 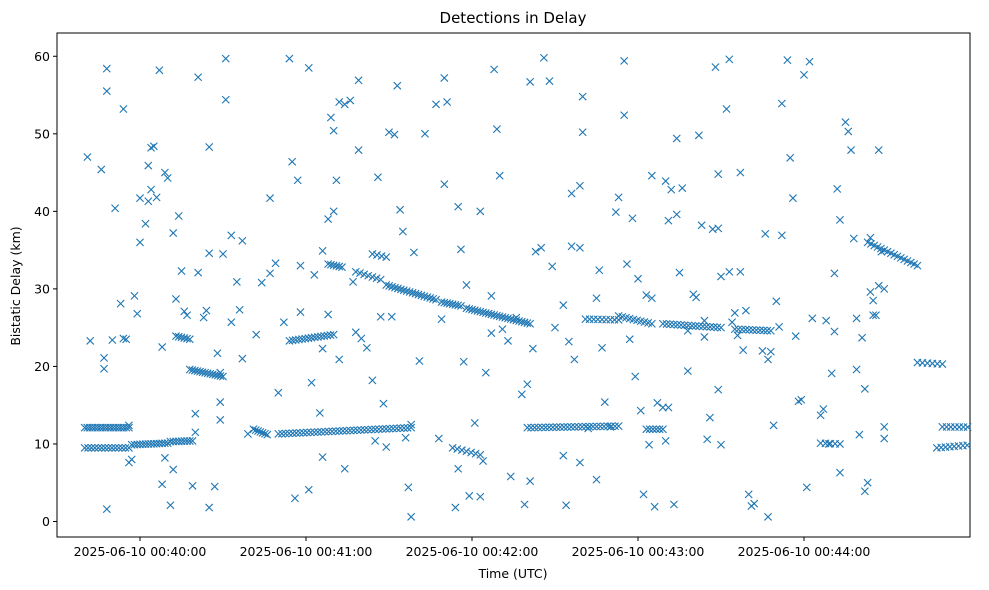 What do you see at coordinates (472, 551) in the screenshot?
I see `x-tick-label: 2025-06-10 00:42:00` at bounding box center [472, 551].